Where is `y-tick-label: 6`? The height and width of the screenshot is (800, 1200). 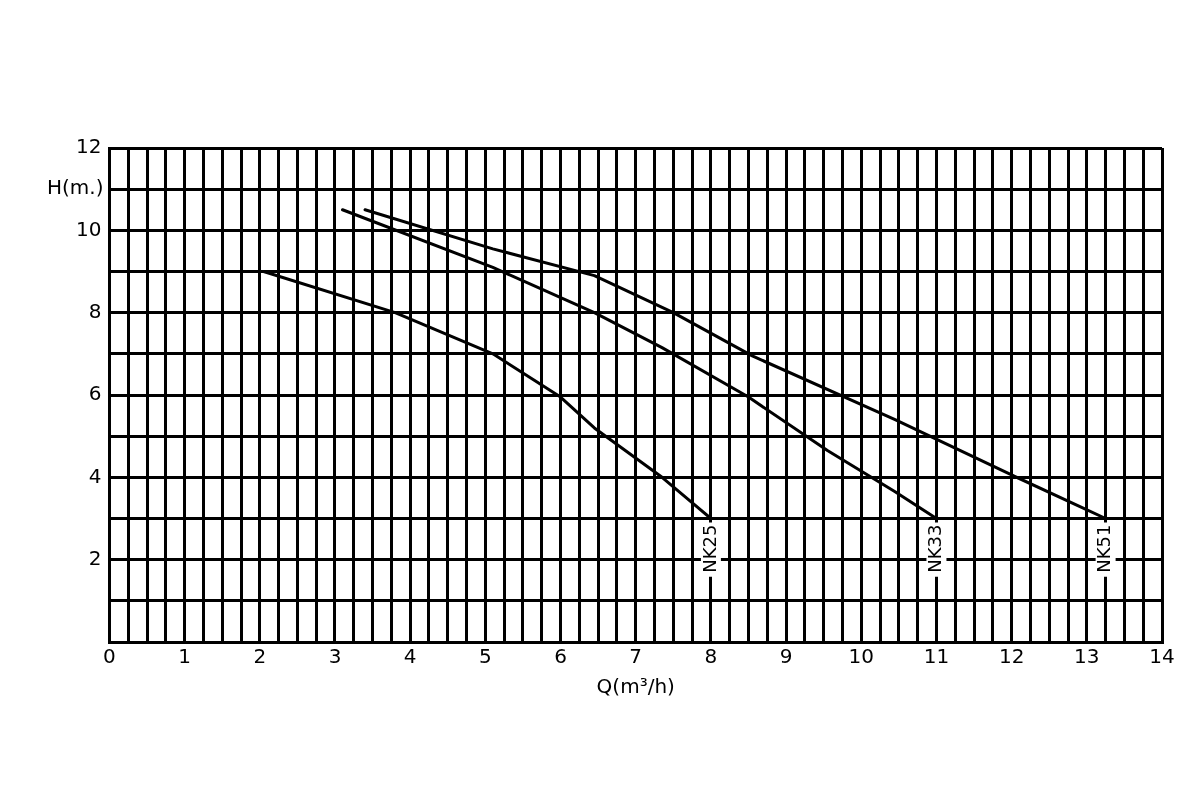
y-tick-label: 6 is located at coordinates (95, 393).